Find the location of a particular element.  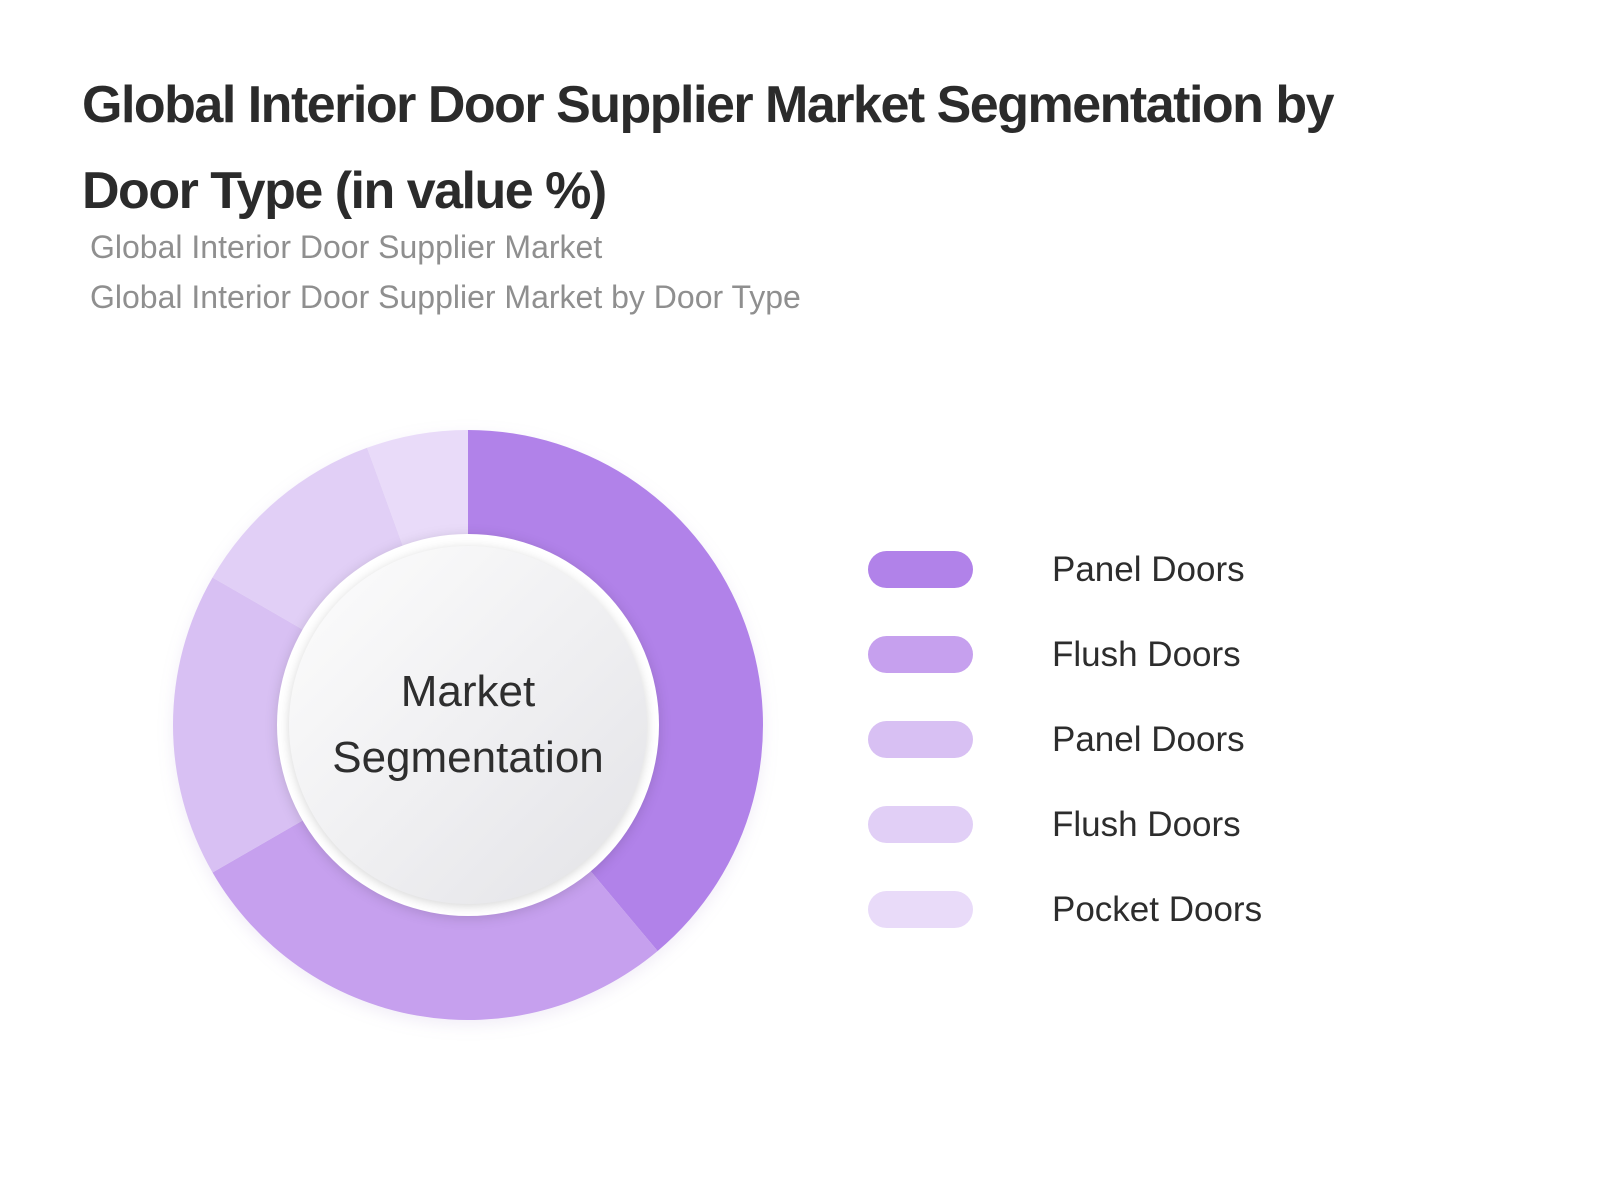

donut-center-circle is located at coordinates (468, 725).